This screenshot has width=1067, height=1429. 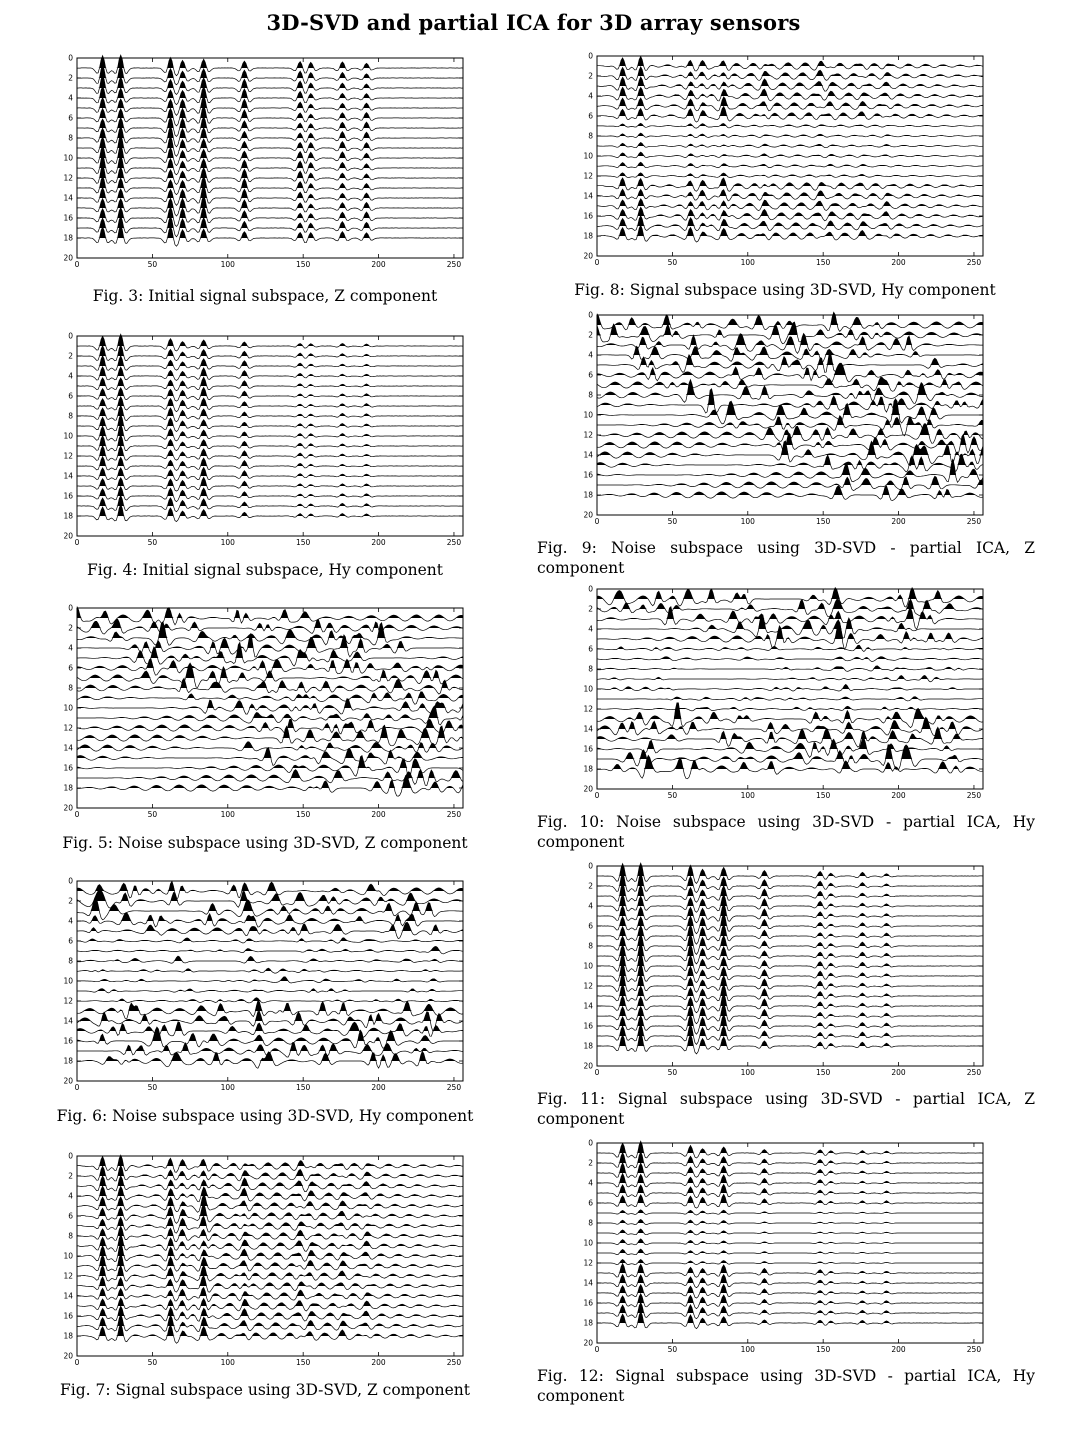 What do you see at coordinates (70, 881) in the screenshot?
I see `y-tick-label: 0` at bounding box center [70, 881].